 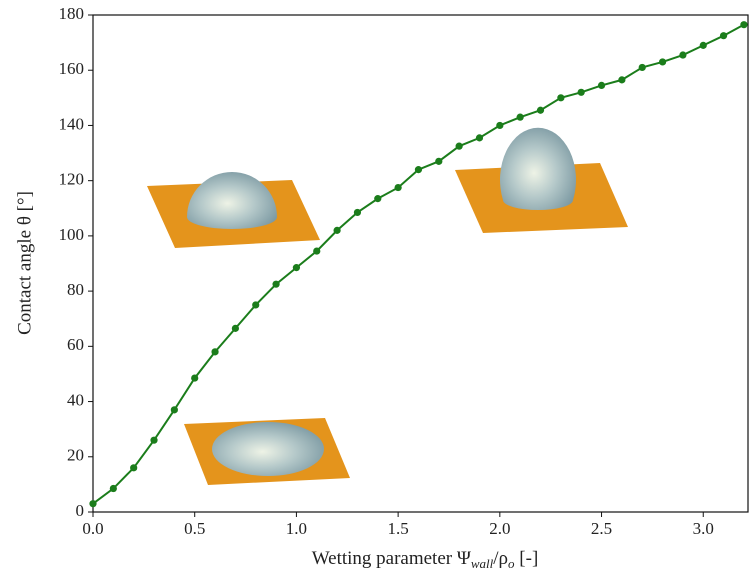 I want to click on x-axis-title-part: o, so click(x=511, y=563).